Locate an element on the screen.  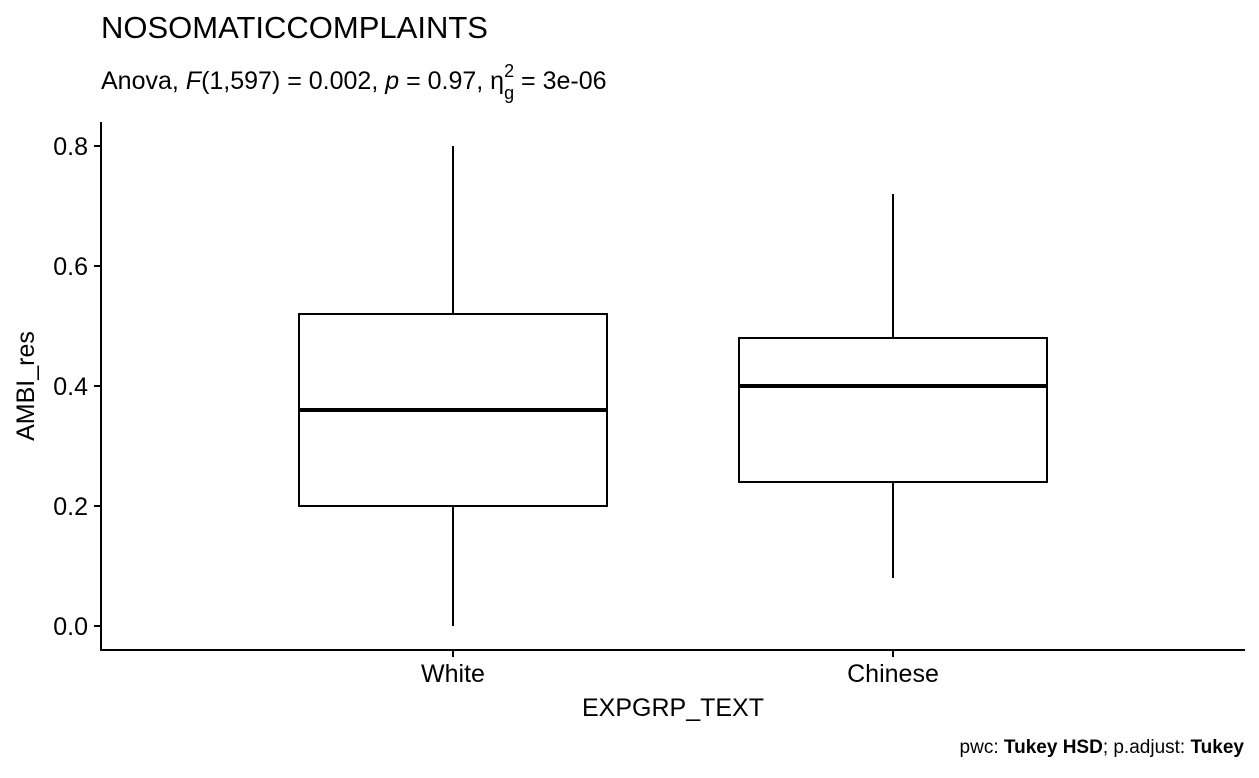
subtitle-p-value: = 0.97, is located at coordinates (444, 81).